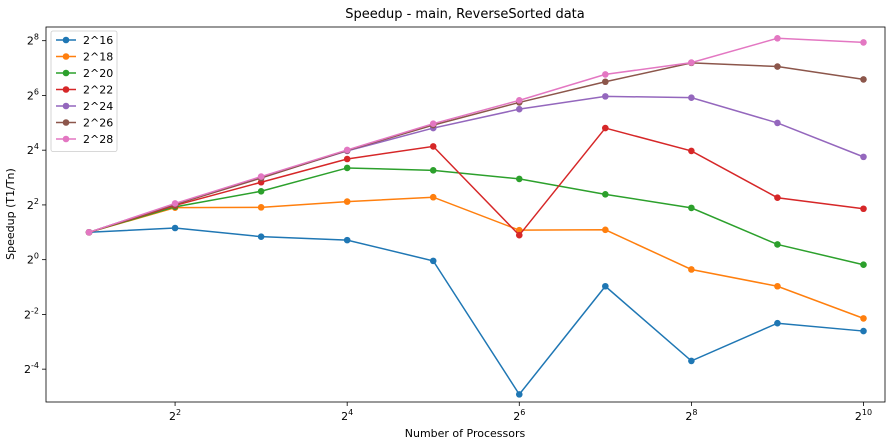 The width and height of the screenshot is (890, 445). Describe the element at coordinates (33, 259) in the screenshot. I see `y-tick-label: 20` at that location.